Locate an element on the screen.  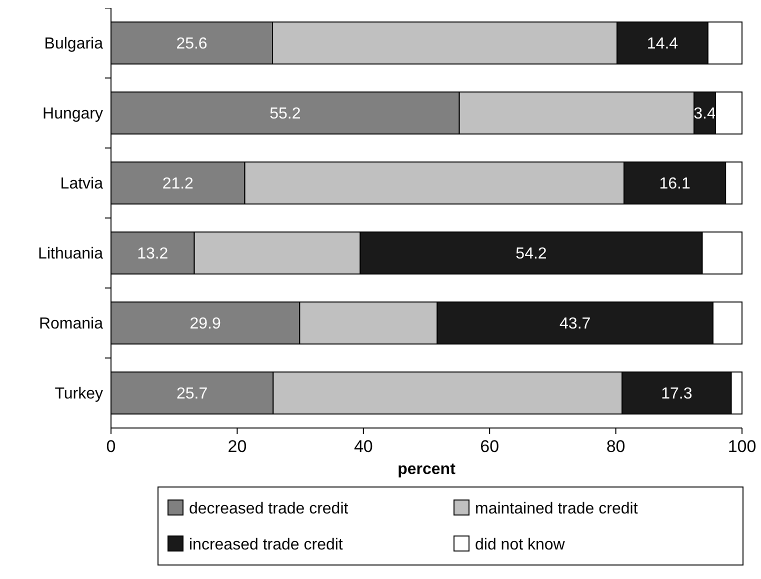
y-tick-label: Hungary is located at coordinates (72, 114).